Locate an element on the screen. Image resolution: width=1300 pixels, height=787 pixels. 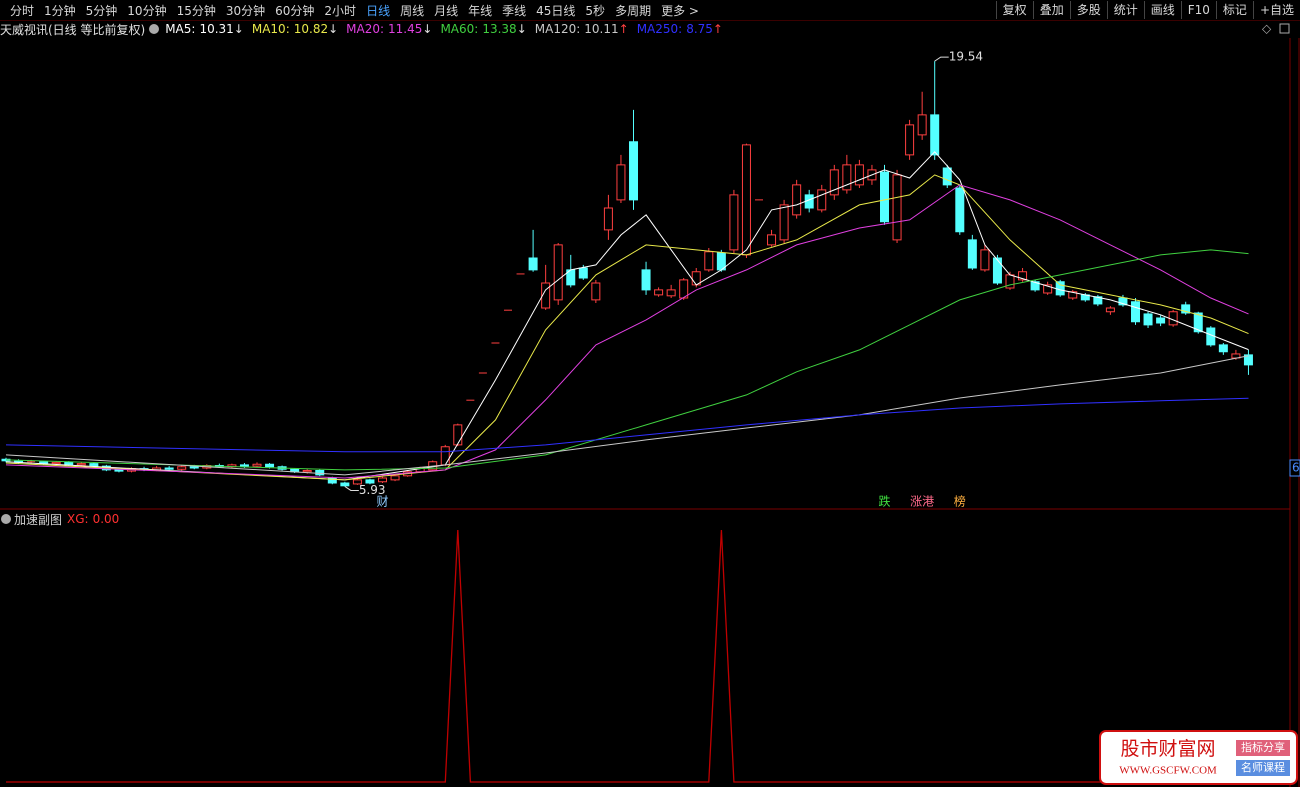
watermark-name: 股市财富网 is located at coordinates (1167, 749).